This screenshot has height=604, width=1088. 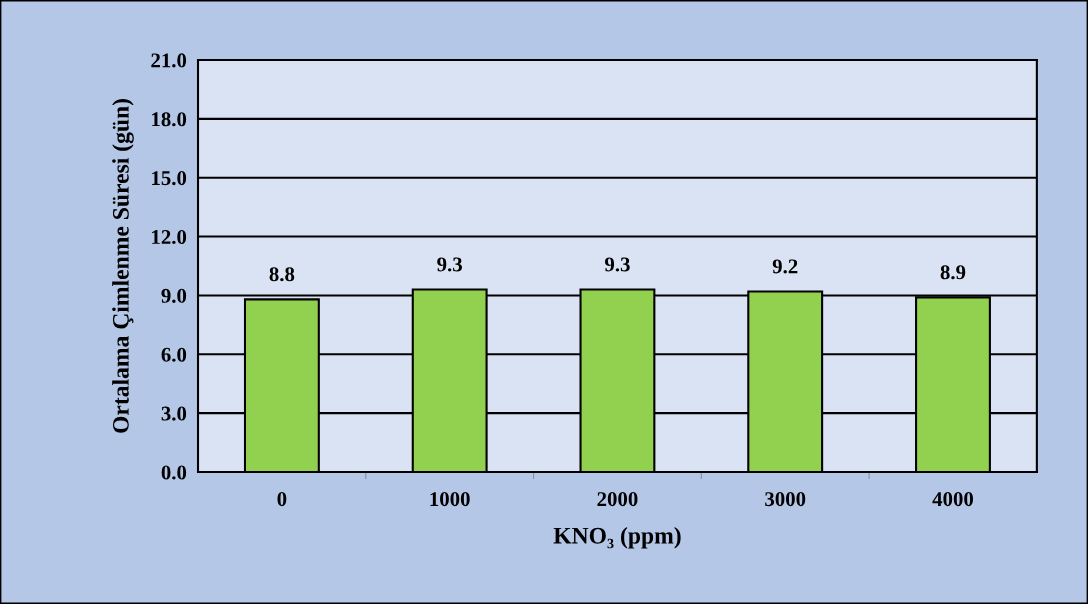 I want to click on y-tick-label: 6.0, so click(x=174, y=354).